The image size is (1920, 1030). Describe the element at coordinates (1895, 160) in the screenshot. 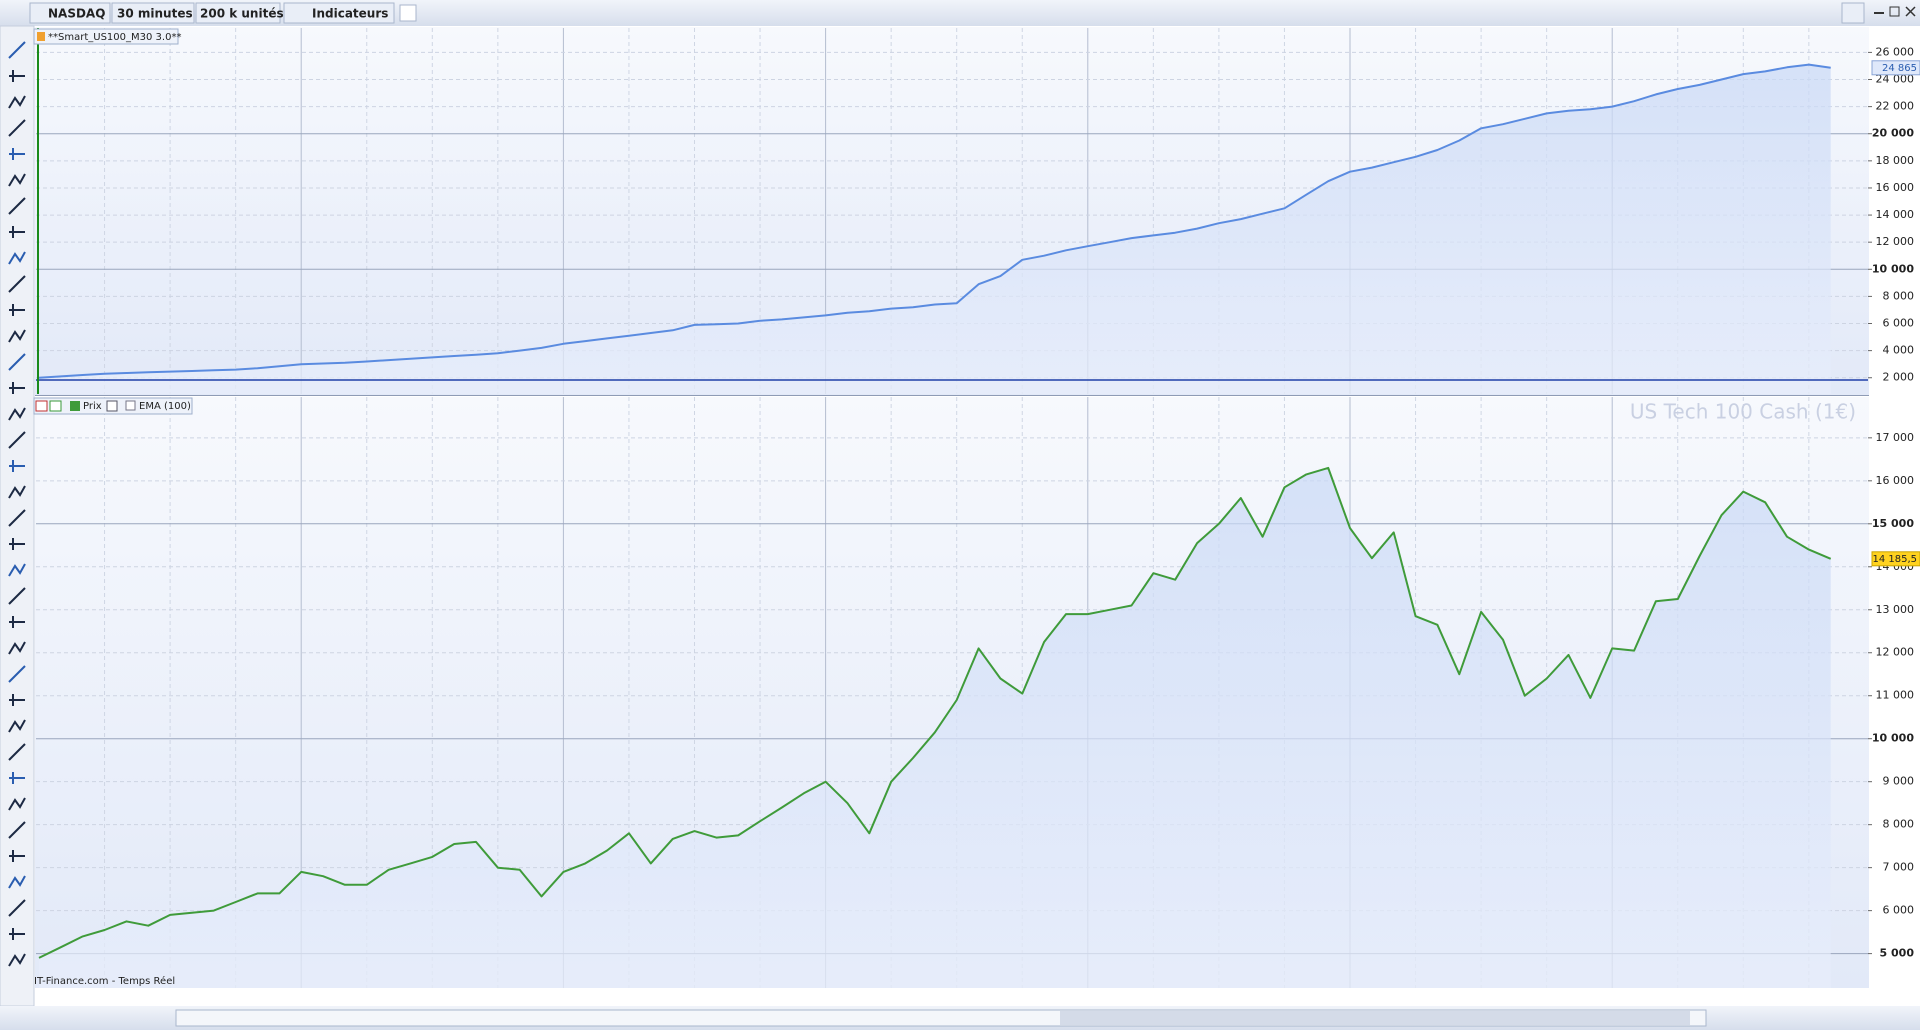

I see `y-tick-label: 18 000` at that location.